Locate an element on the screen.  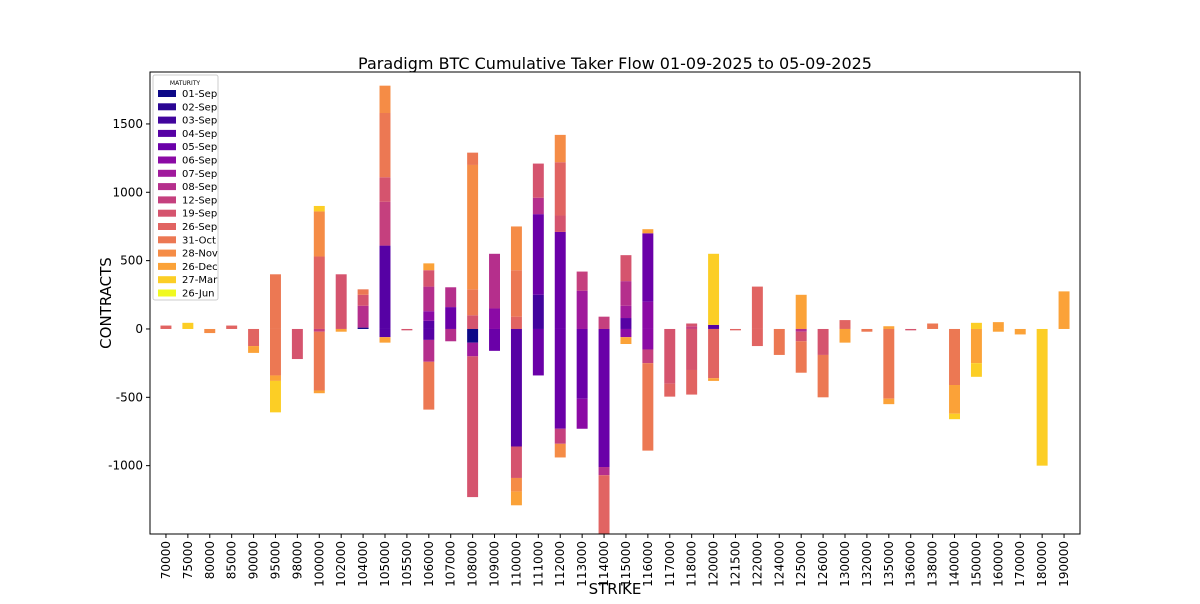
bar-segment-122000-26-sep is located at coordinates (757, 337).